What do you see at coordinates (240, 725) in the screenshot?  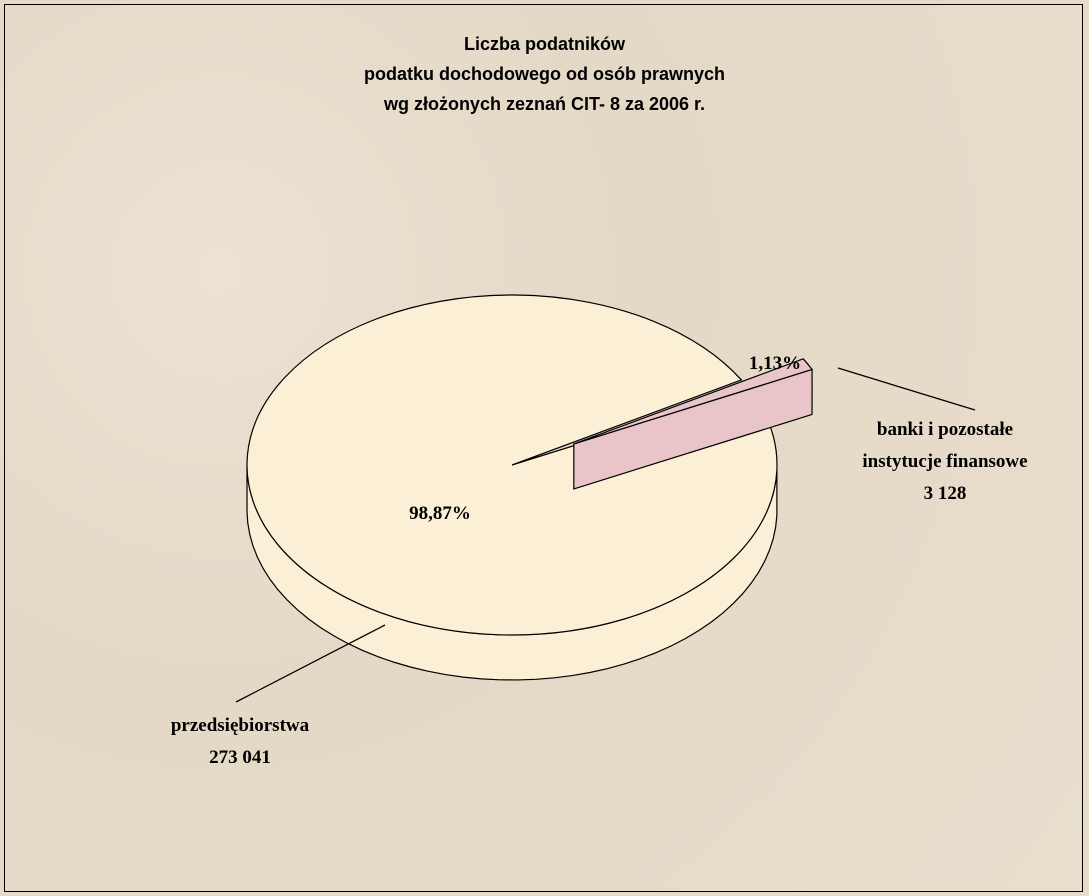 I see `category-name: przedsiębiorstwa` at bounding box center [240, 725].